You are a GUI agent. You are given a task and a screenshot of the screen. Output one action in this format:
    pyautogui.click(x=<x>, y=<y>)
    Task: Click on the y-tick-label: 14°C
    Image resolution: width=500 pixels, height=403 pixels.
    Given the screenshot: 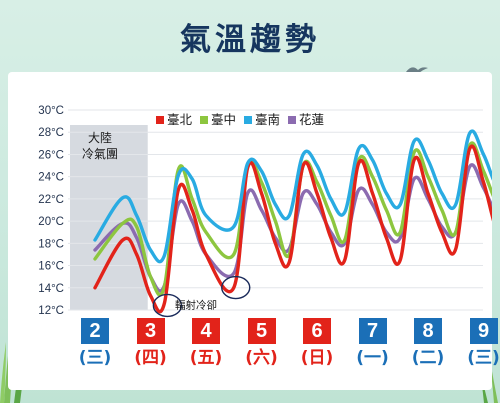 What is the action you would take?
    pyautogui.click(x=51, y=289)
    